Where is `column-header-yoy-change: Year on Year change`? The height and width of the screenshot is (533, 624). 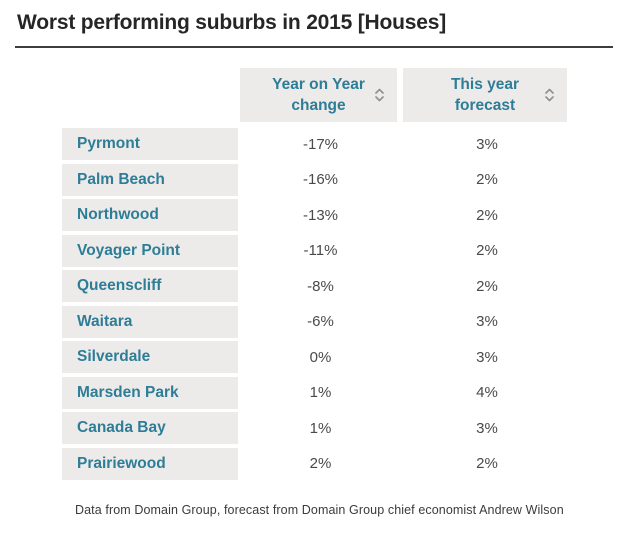 column-header-yoy-change: Year on Year change is located at coordinates (318, 95).